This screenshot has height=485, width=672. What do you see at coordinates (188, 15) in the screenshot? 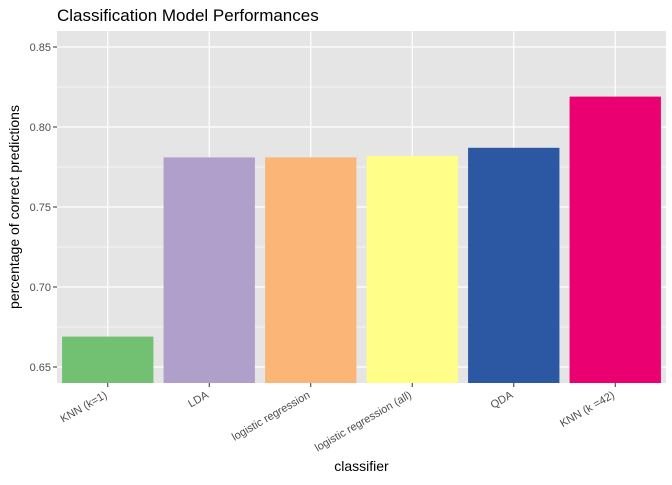
I see `chart-title: Classification Model Performances` at bounding box center [188, 15].